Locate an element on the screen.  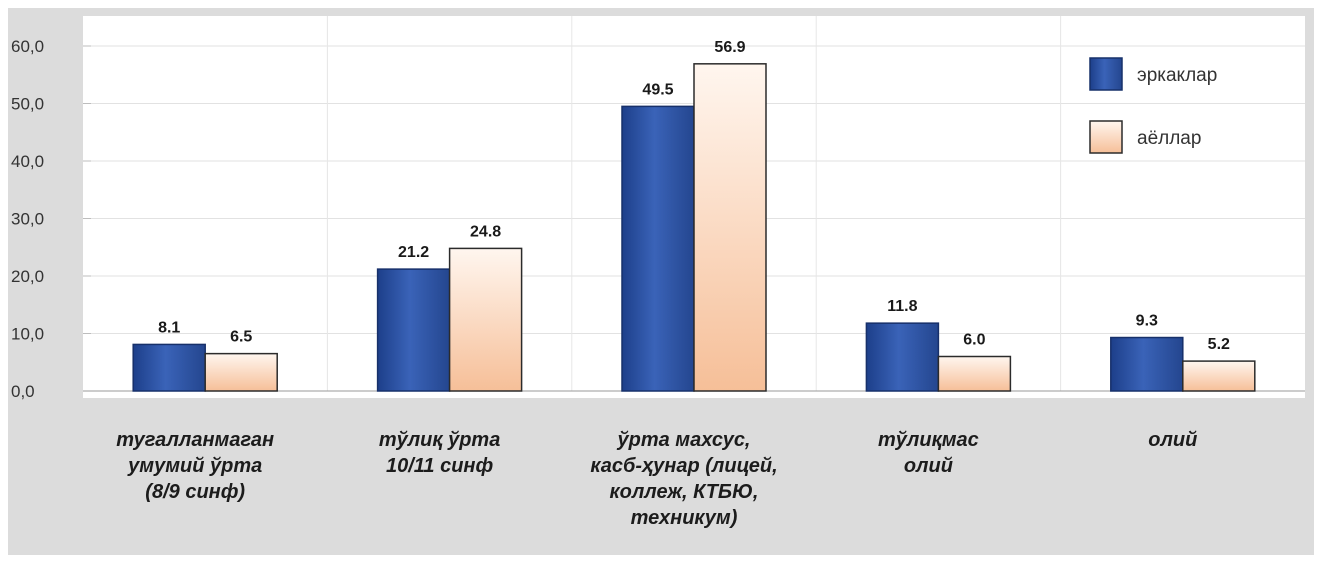
y-tick-label: 30,0 is located at coordinates (27, 219).